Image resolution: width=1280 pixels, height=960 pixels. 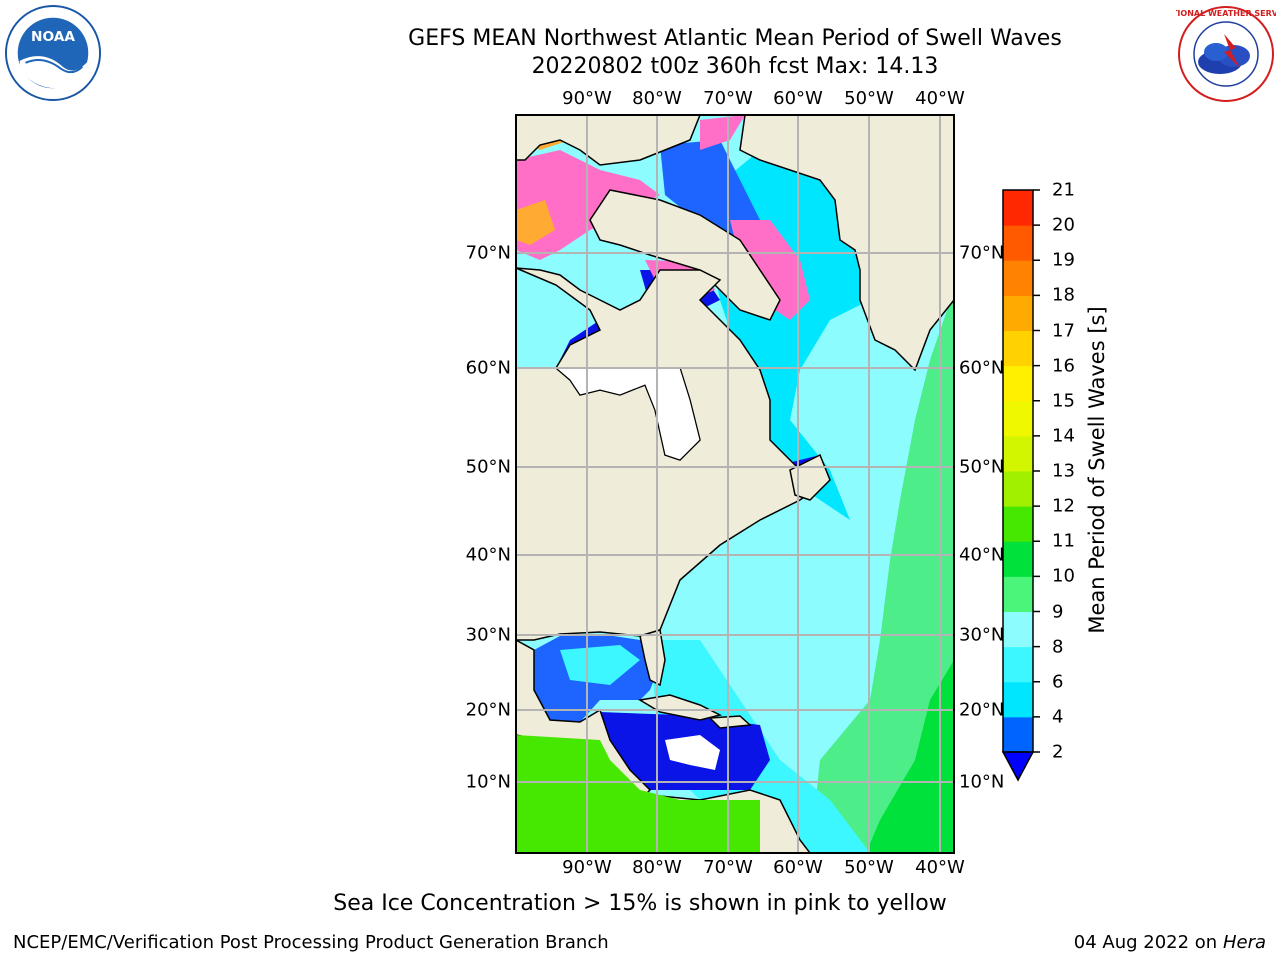 What do you see at coordinates (869, 98) in the screenshot?
I see `lon-label-top: 50°W` at bounding box center [869, 98].